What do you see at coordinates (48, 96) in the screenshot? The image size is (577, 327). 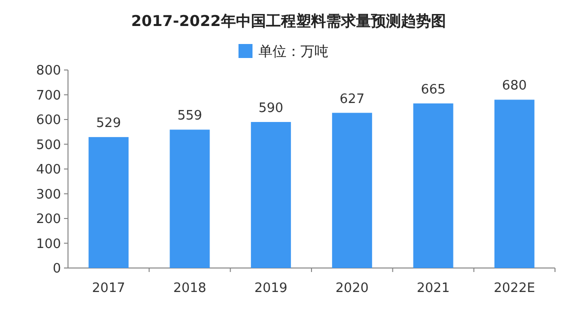 I see `y-tick-label: 700` at bounding box center [48, 96].